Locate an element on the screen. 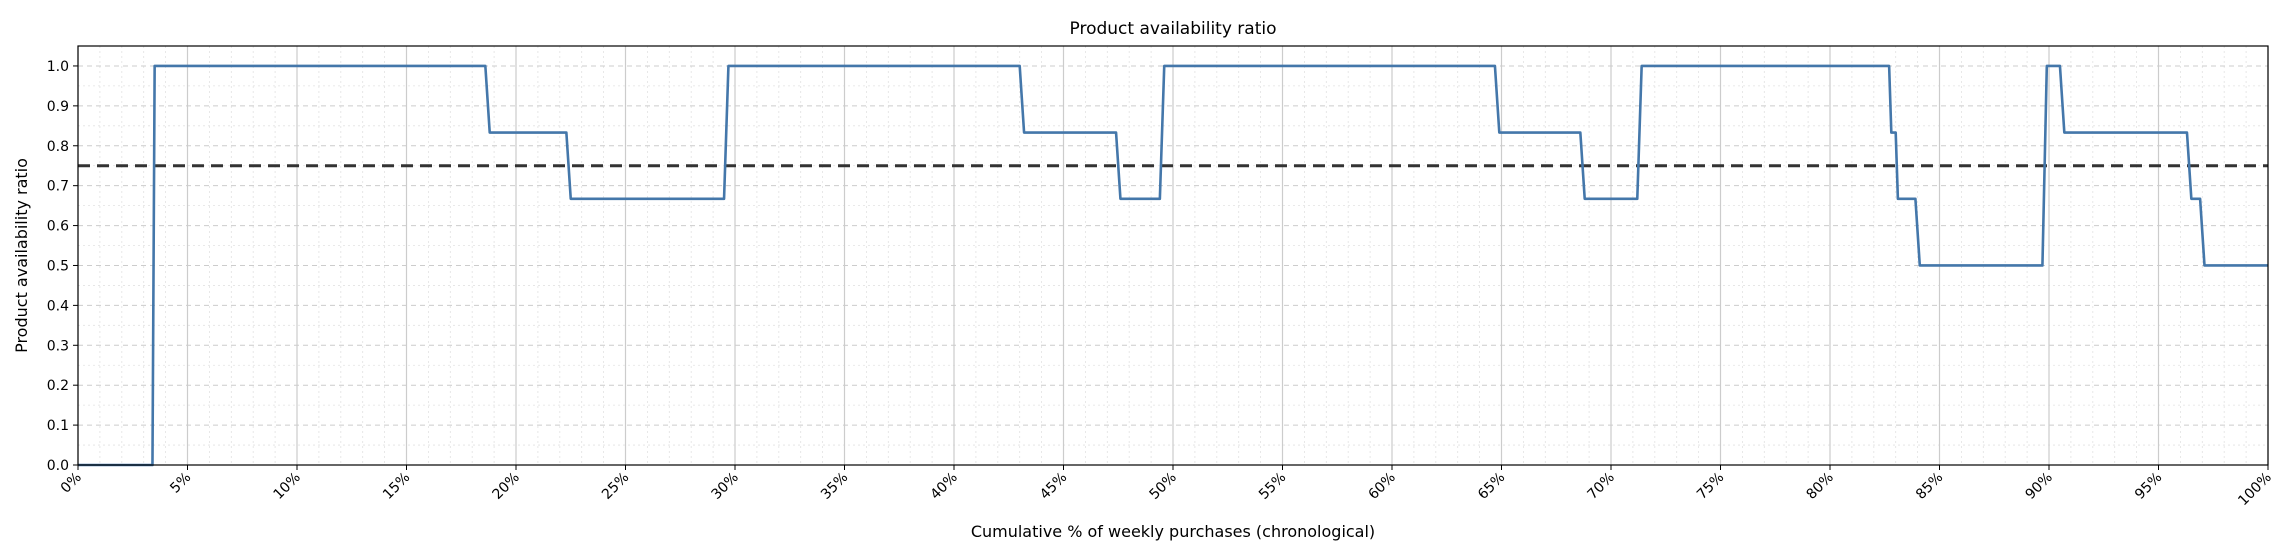  y-tick-label: 0.4 is located at coordinates (58, 306).